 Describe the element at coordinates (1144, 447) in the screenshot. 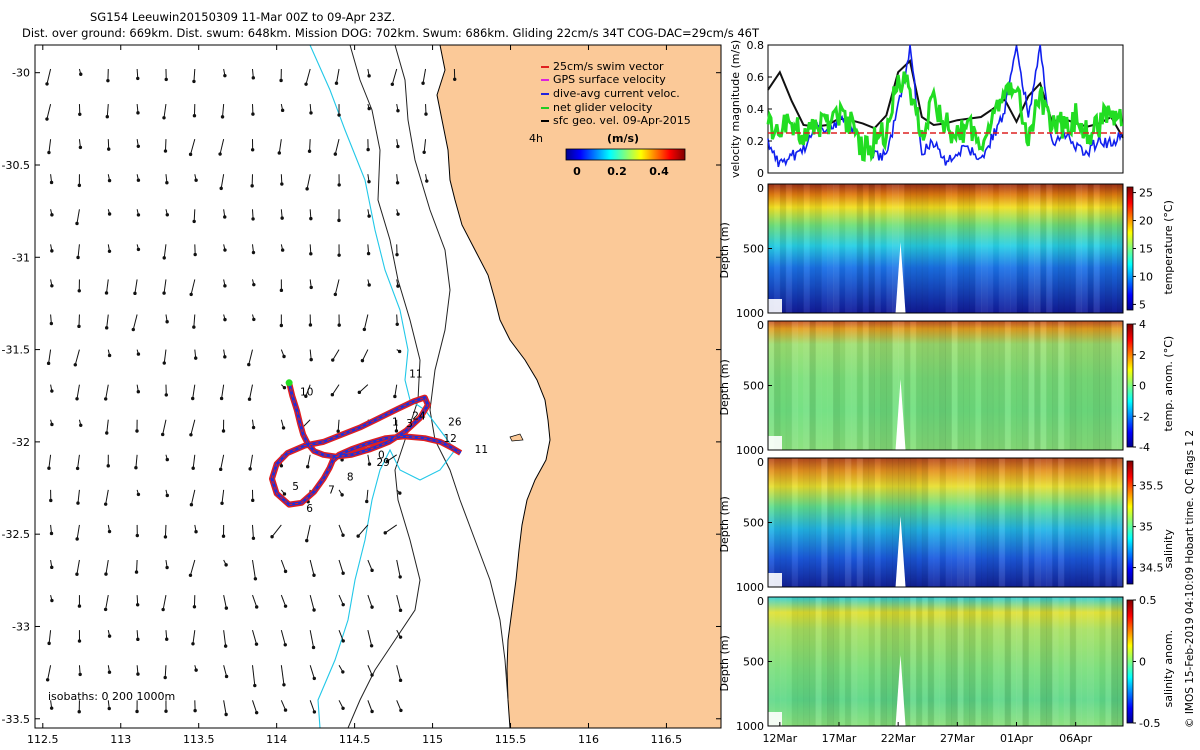

I see `colorbar-tick-label: -4` at that location.